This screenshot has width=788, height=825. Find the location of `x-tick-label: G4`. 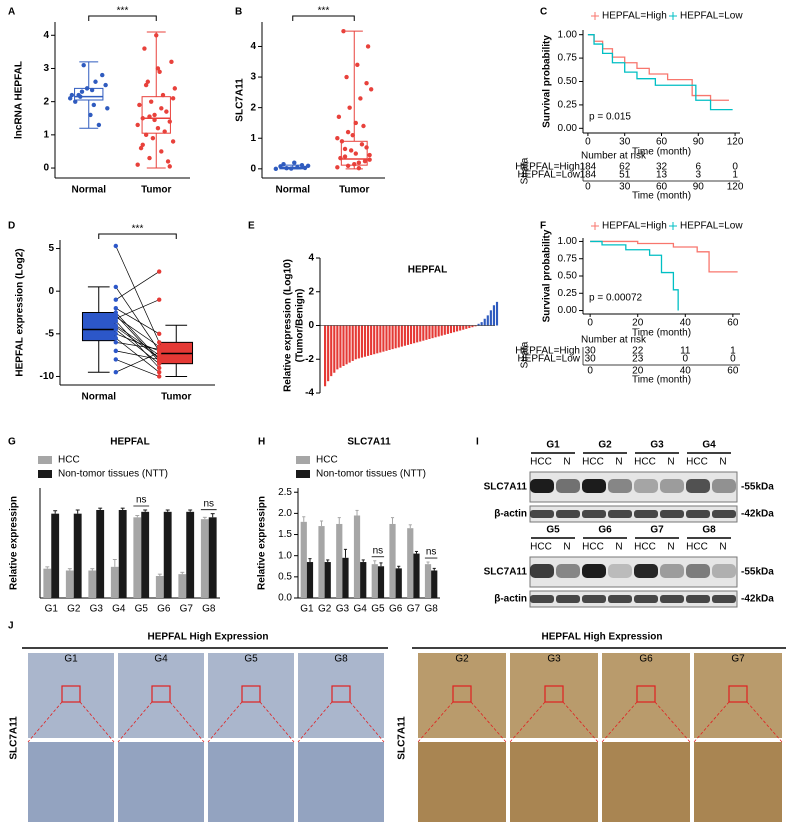

x-tick-label: G4 is located at coordinates (119, 609).